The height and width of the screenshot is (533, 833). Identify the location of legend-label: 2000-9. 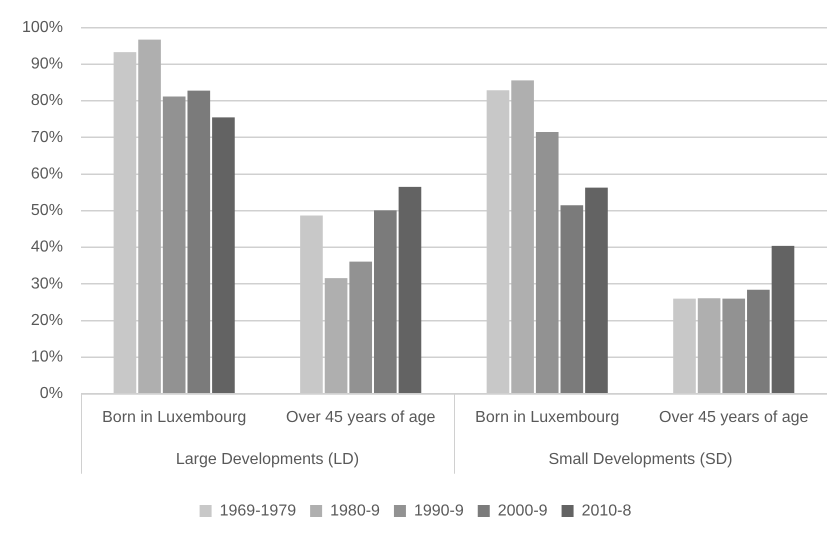
(523, 511).